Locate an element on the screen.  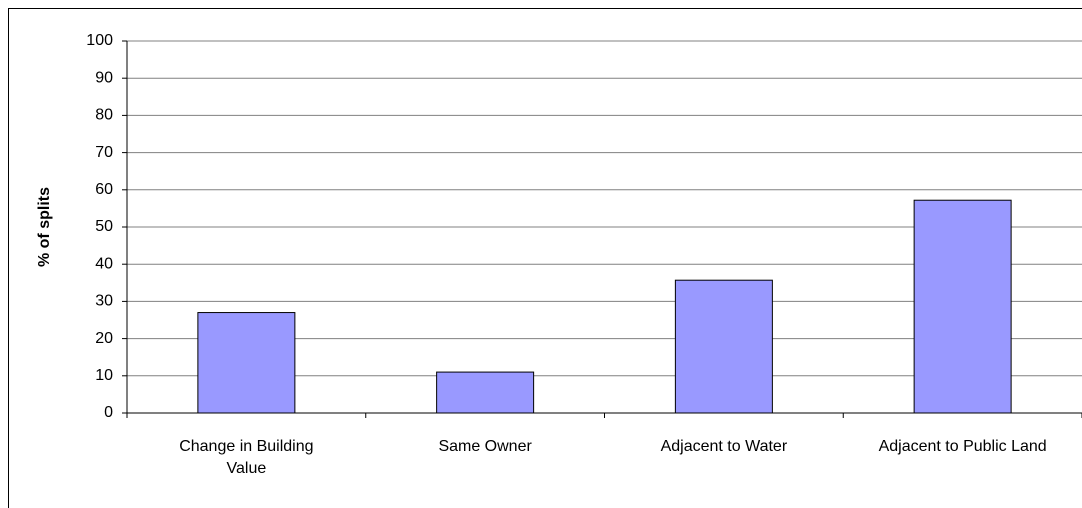
y-tick-label: 80 is located at coordinates (104, 115).